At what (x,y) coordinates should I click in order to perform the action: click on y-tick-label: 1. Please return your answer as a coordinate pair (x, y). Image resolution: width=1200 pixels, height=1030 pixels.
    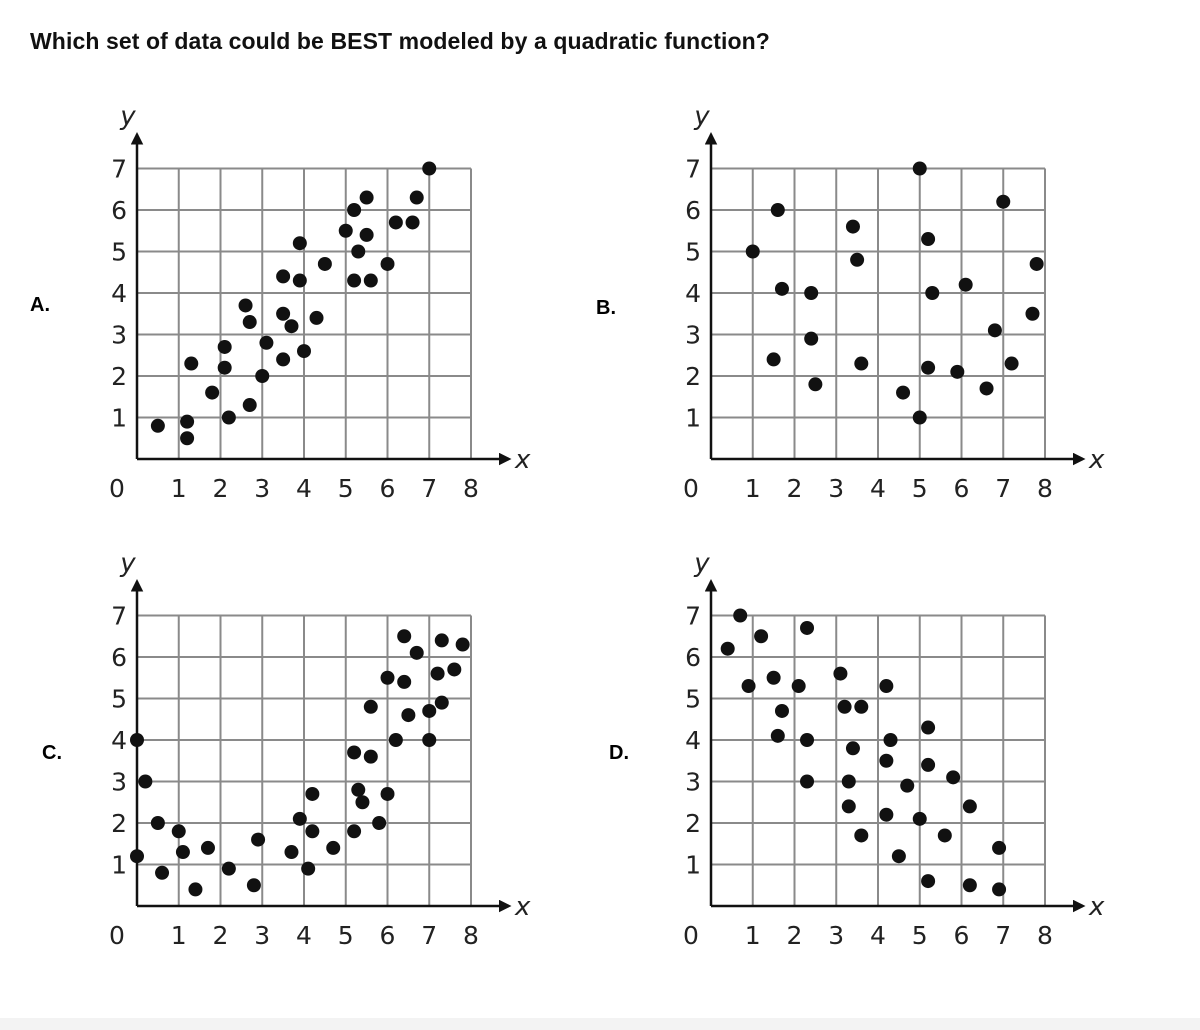
    Looking at the image, I should click on (693, 418).